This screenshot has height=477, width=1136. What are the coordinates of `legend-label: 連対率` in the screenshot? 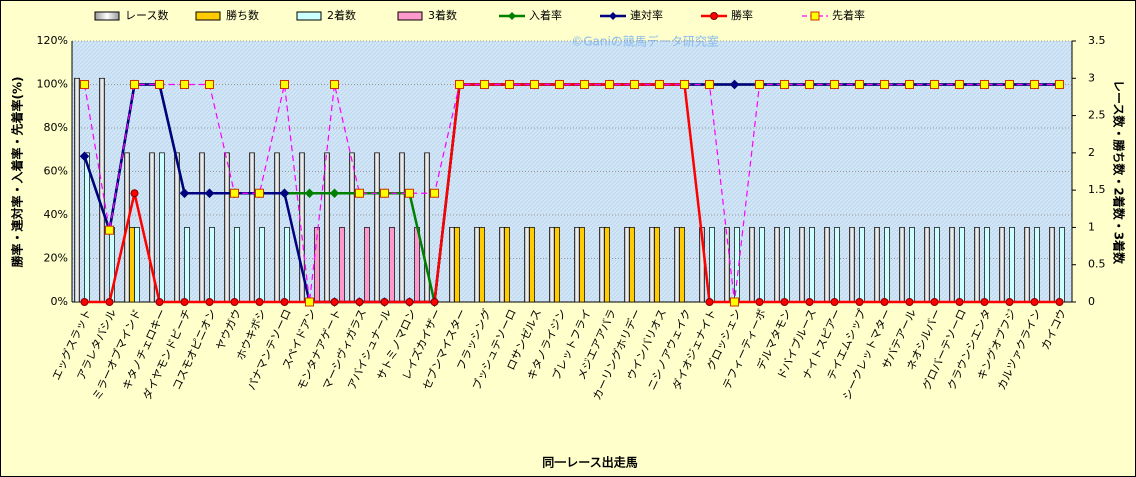 It's located at (646, 15).